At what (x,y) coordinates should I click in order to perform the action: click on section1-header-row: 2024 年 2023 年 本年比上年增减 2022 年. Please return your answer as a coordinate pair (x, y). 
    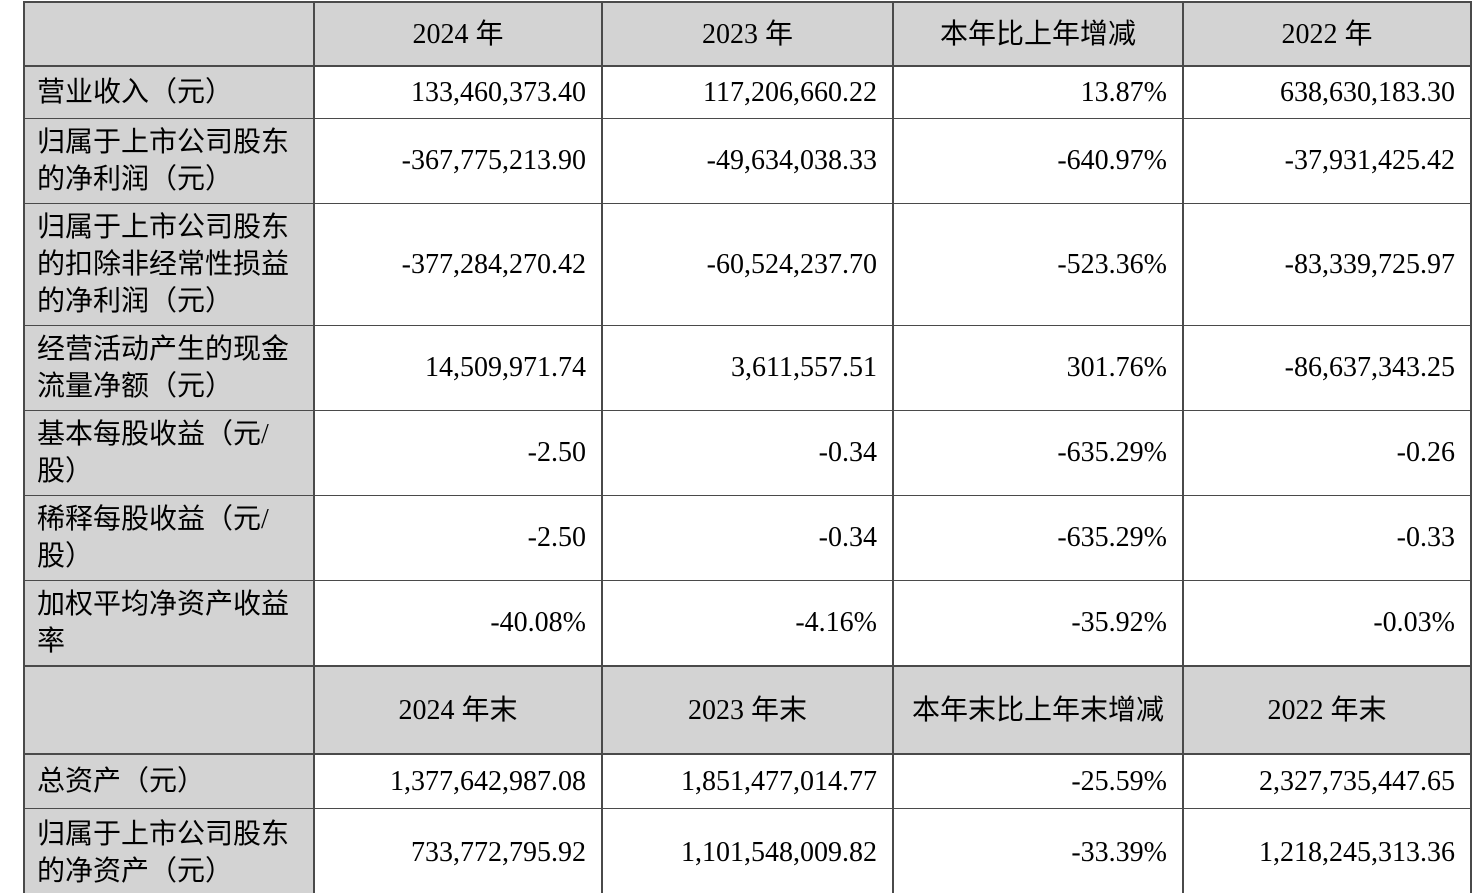
    Looking at the image, I should click on (747, 34).